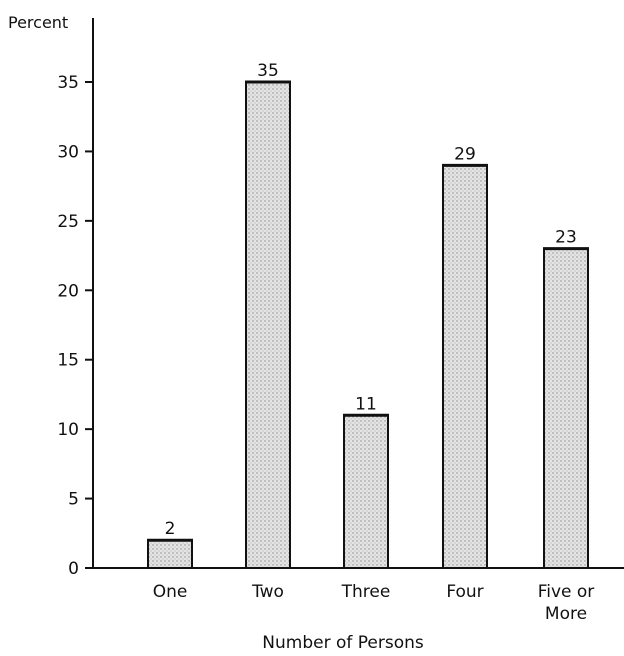 The width and height of the screenshot is (624, 656). Describe the element at coordinates (566, 614) in the screenshot. I see `x-category-label: More` at that location.